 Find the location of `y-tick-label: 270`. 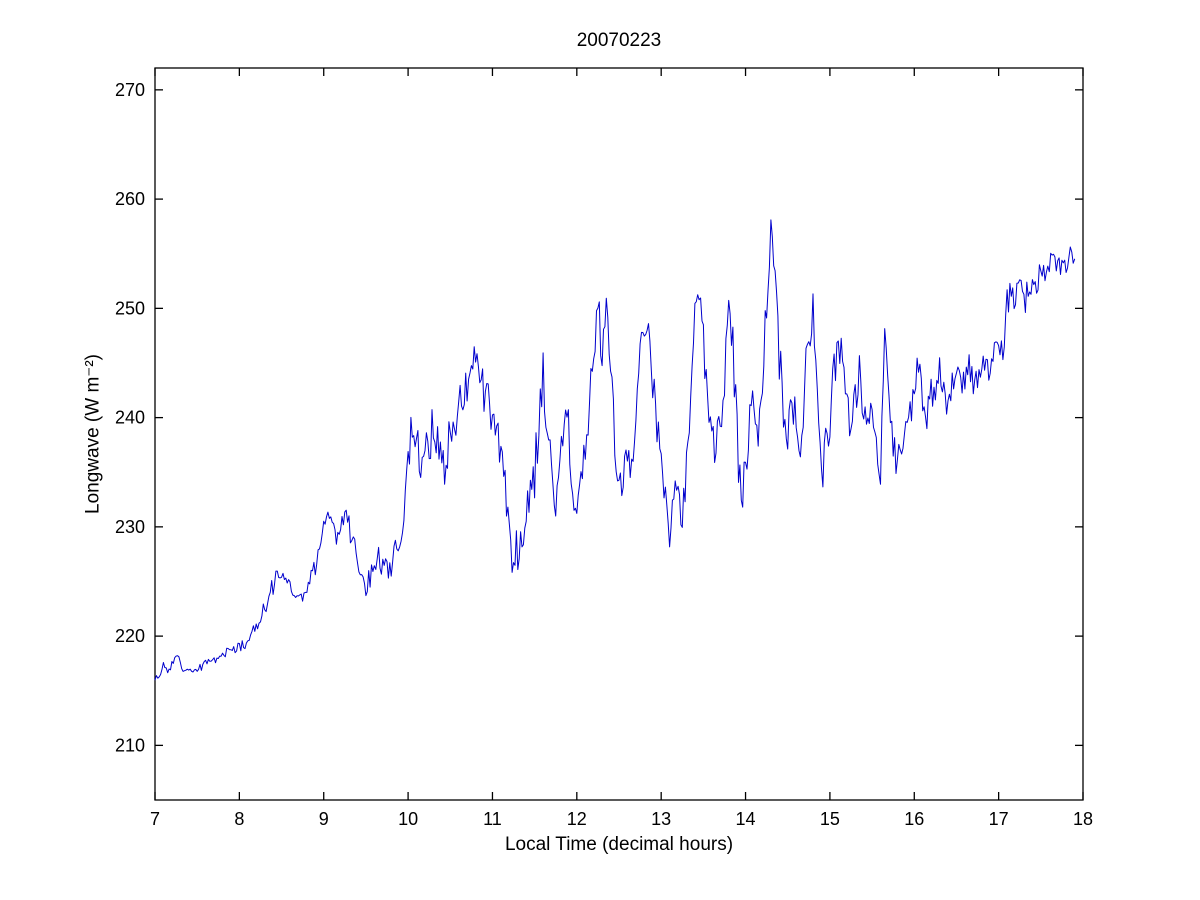

y-tick-label: 270 is located at coordinates (130, 90).